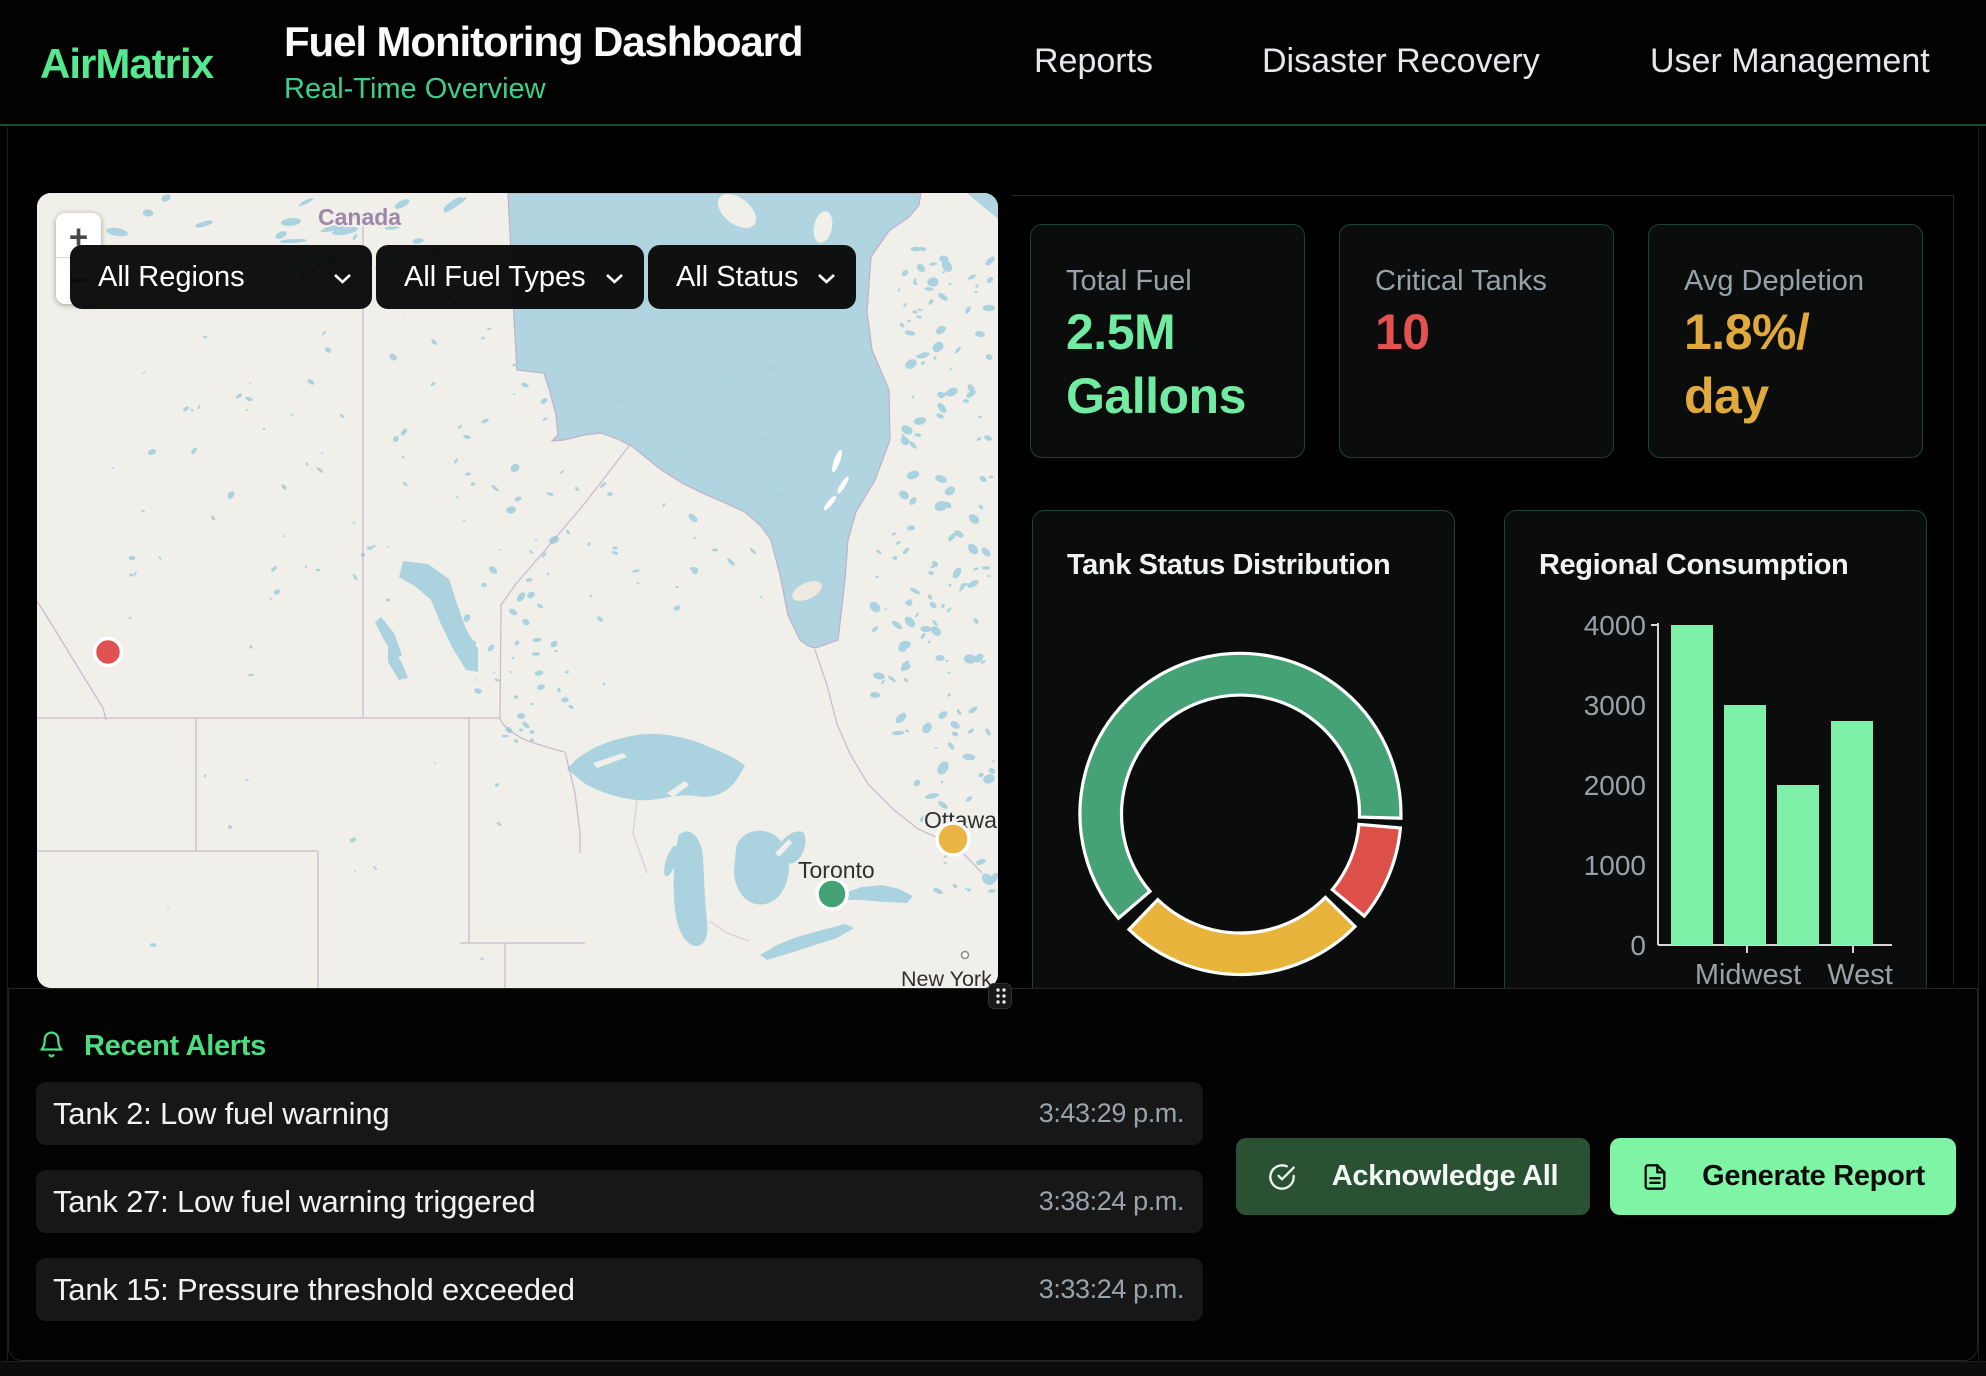  Describe the element at coordinates (1860, 973) in the screenshot. I see `svg-text: West` at that location.